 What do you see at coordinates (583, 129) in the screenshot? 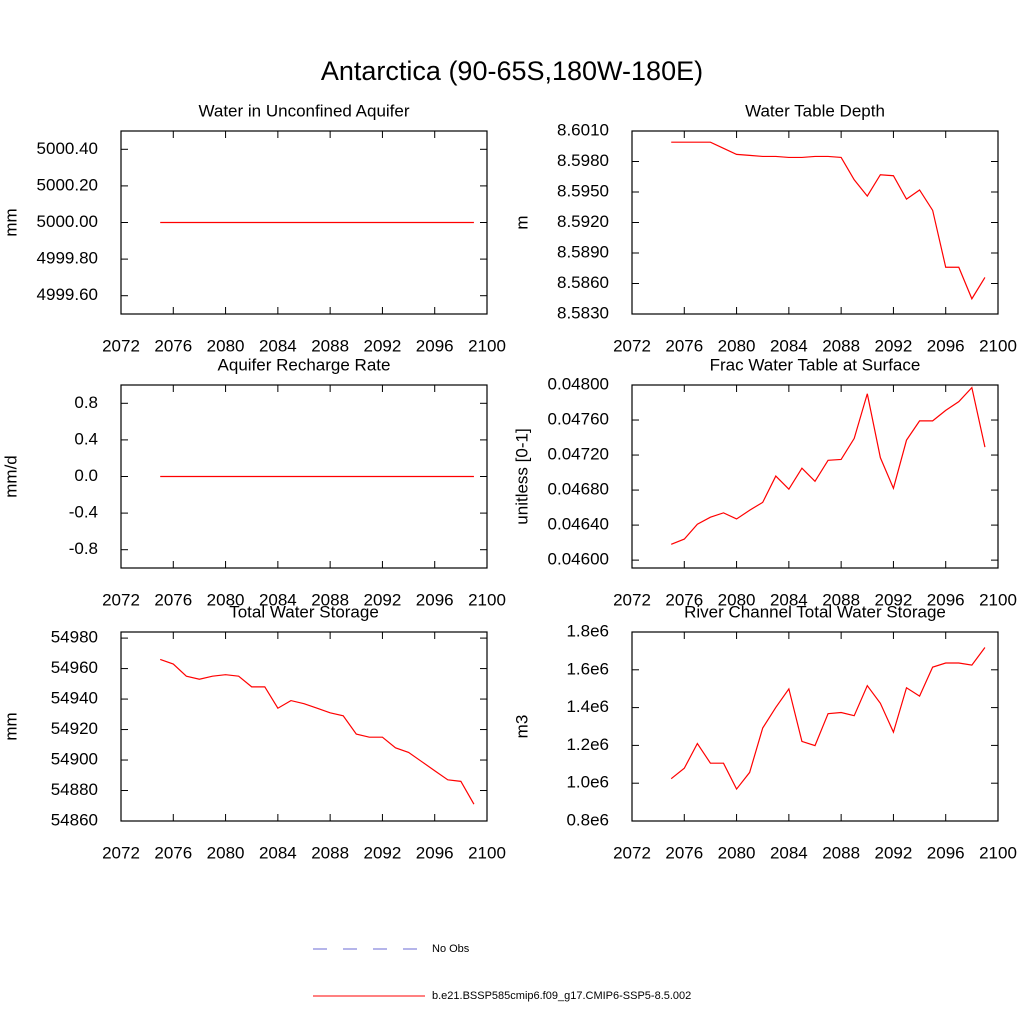
I see `y-tick-label: 8.6010` at bounding box center [583, 129].